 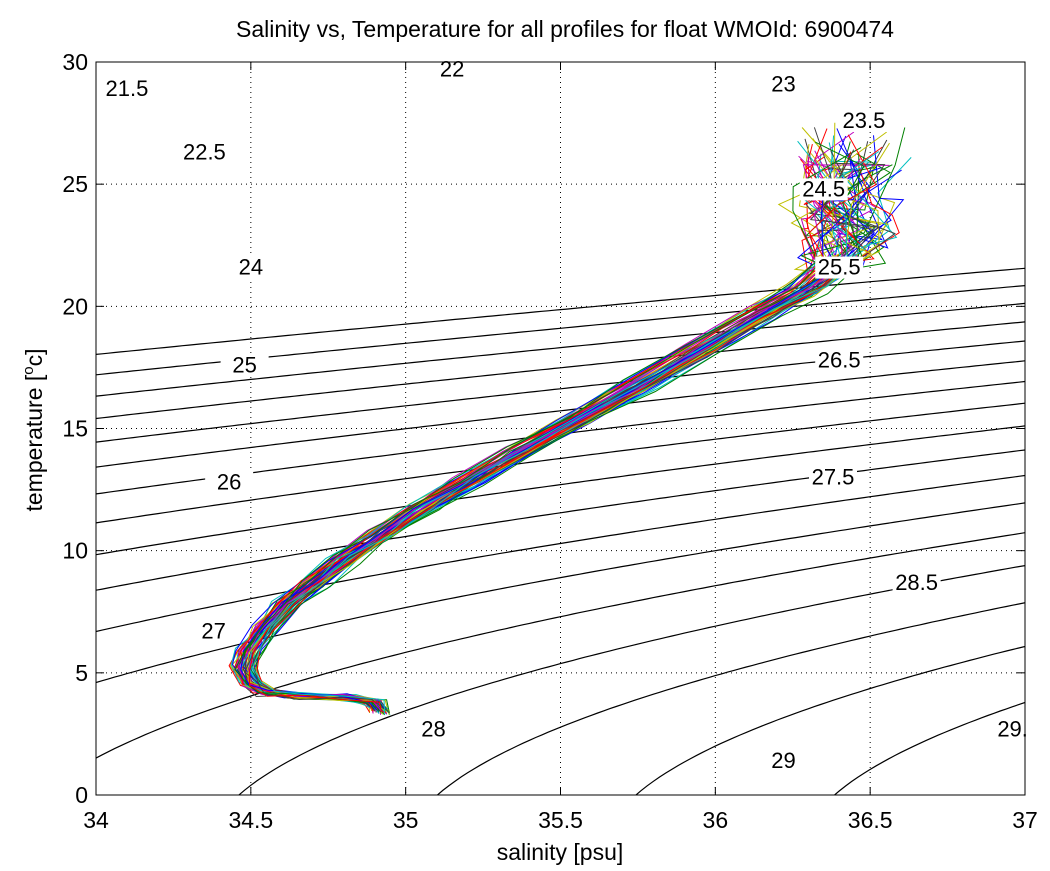 I want to click on contour-label: 28.5, so click(x=916, y=582).